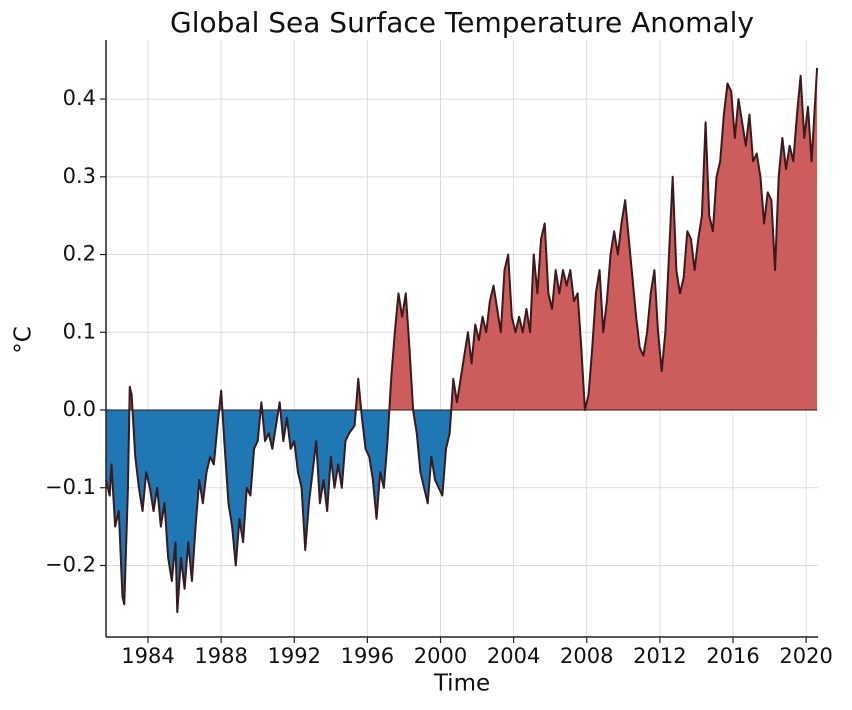 The height and width of the screenshot is (710, 852). Describe the element at coordinates (367, 656) in the screenshot. I see `x-tick-label: 1996` at that location.